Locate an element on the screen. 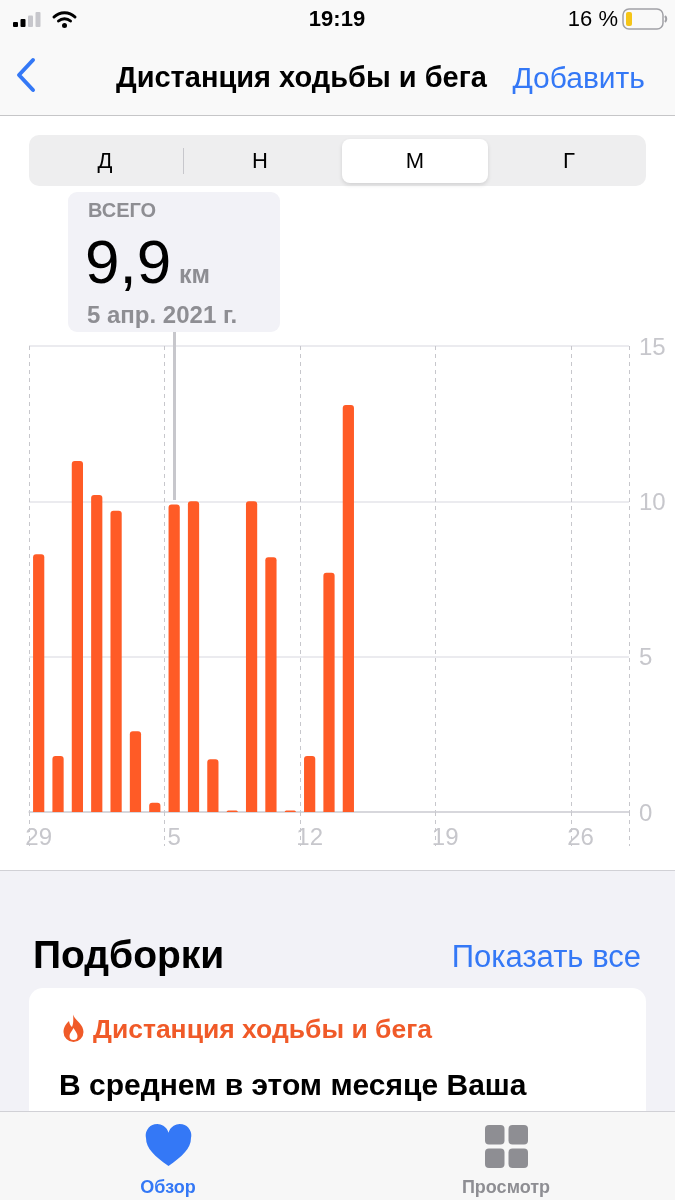 The width and height of the screenshot is (675, 1200). text: Добавить is located at coordinates (578, 78).